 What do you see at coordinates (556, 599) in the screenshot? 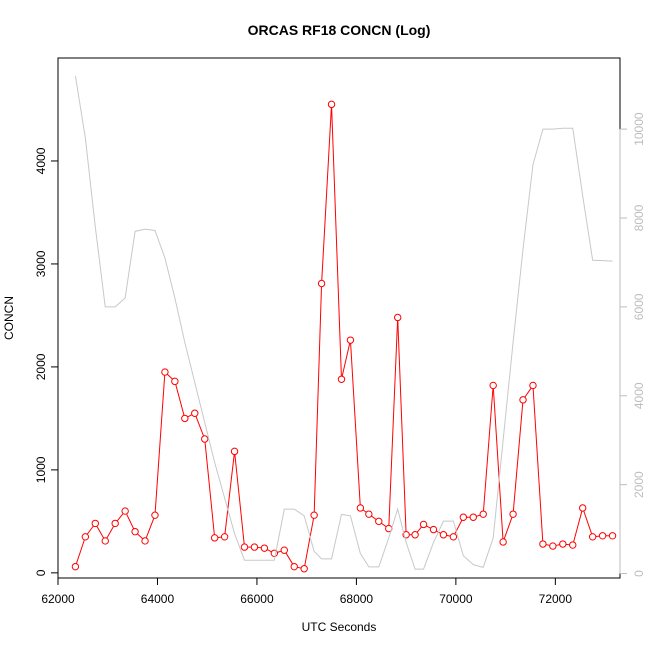
I see `x-tick-label: 72000` at bounding box center [556, 599].